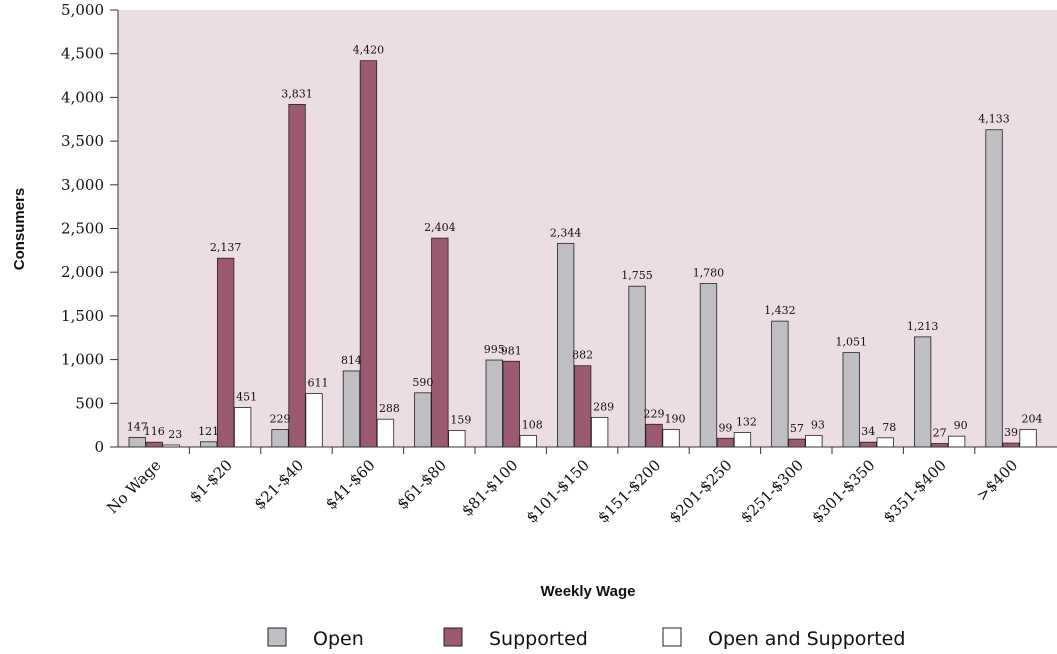  I want to click on y-axis-title: Consumers, so click(19, 229).